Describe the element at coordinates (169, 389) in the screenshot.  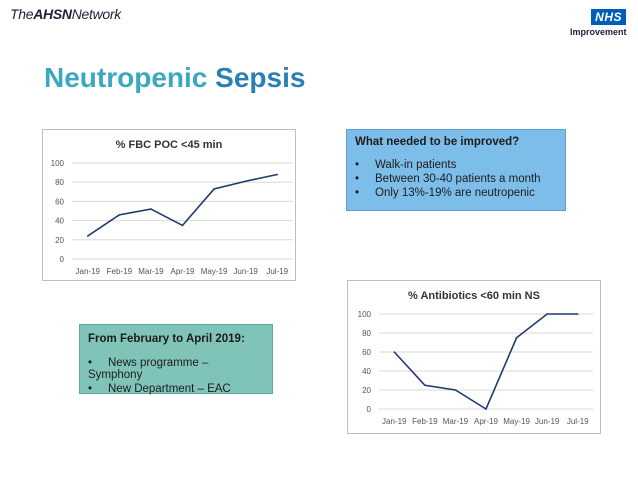
I see `list-item-text: New Department – EAC` at that location.